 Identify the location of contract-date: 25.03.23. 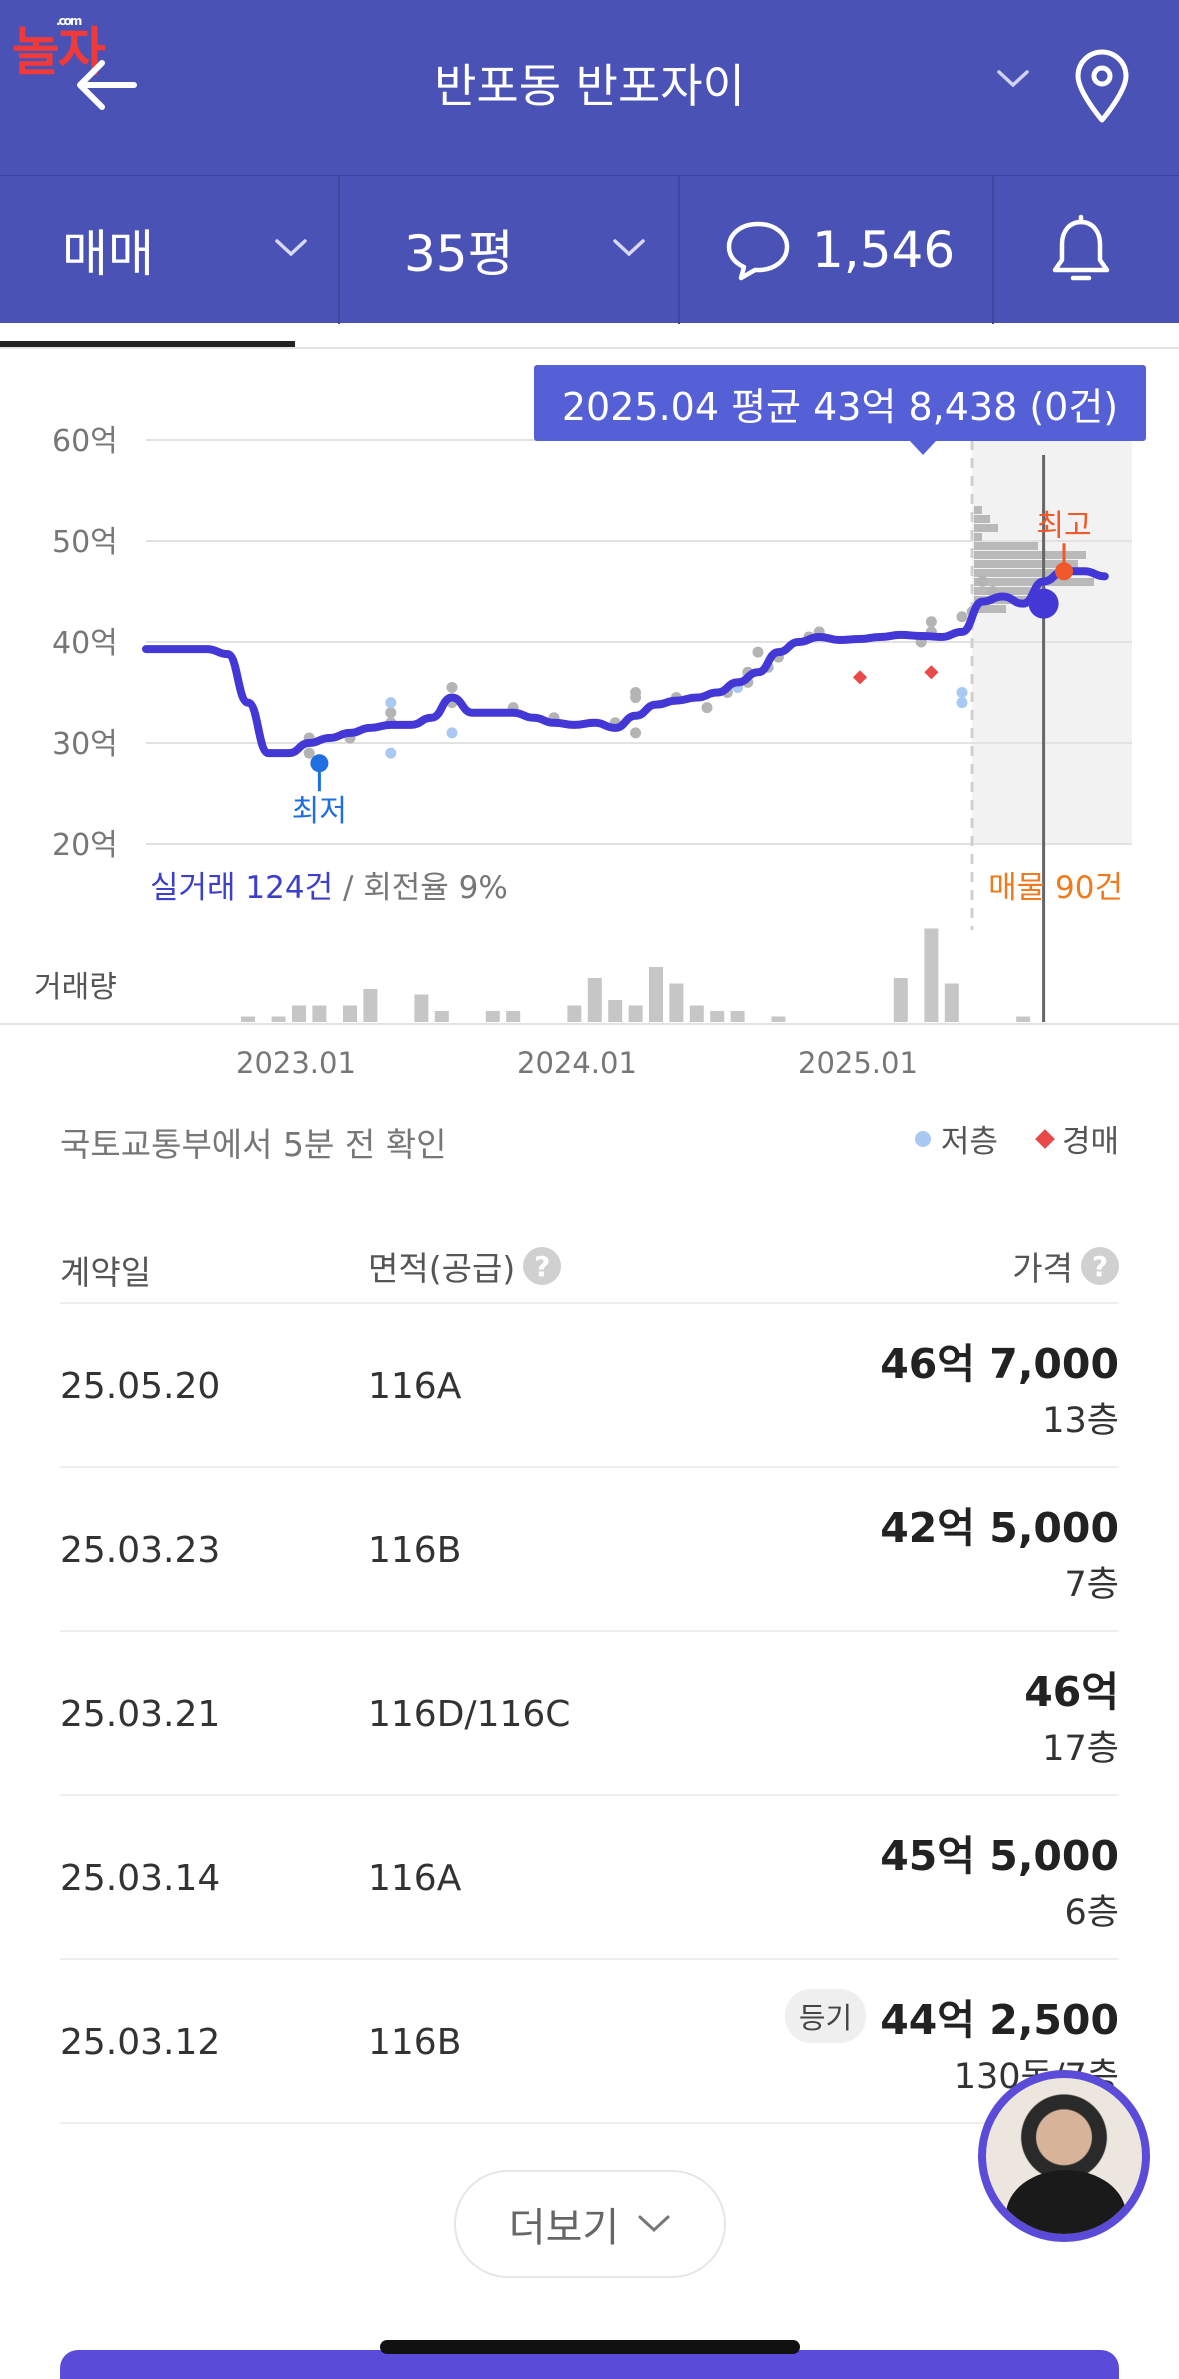
(140, 1550).